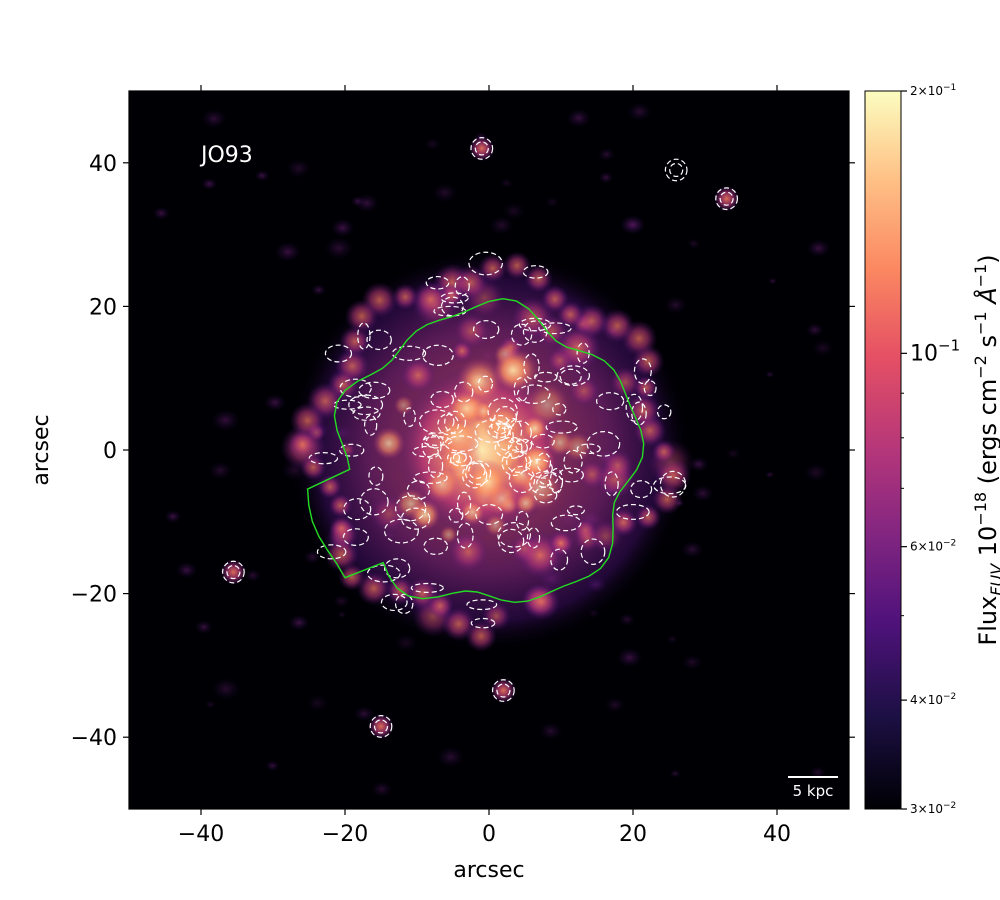 The width and height of the screenshot is (1000, 900). Describe the element at coordinates (103, 164) in the screenshot. I see `y-tick-label: 40` at that location.